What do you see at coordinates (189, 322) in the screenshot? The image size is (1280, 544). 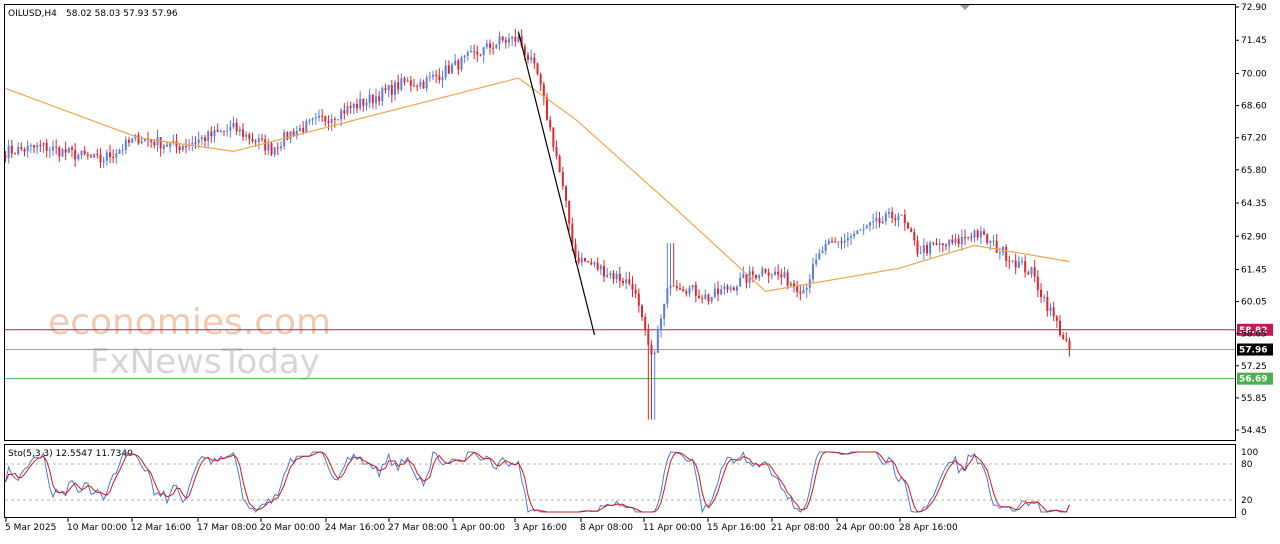 I see `watermark-brand: economies.com` at bounding box center [189, 322].